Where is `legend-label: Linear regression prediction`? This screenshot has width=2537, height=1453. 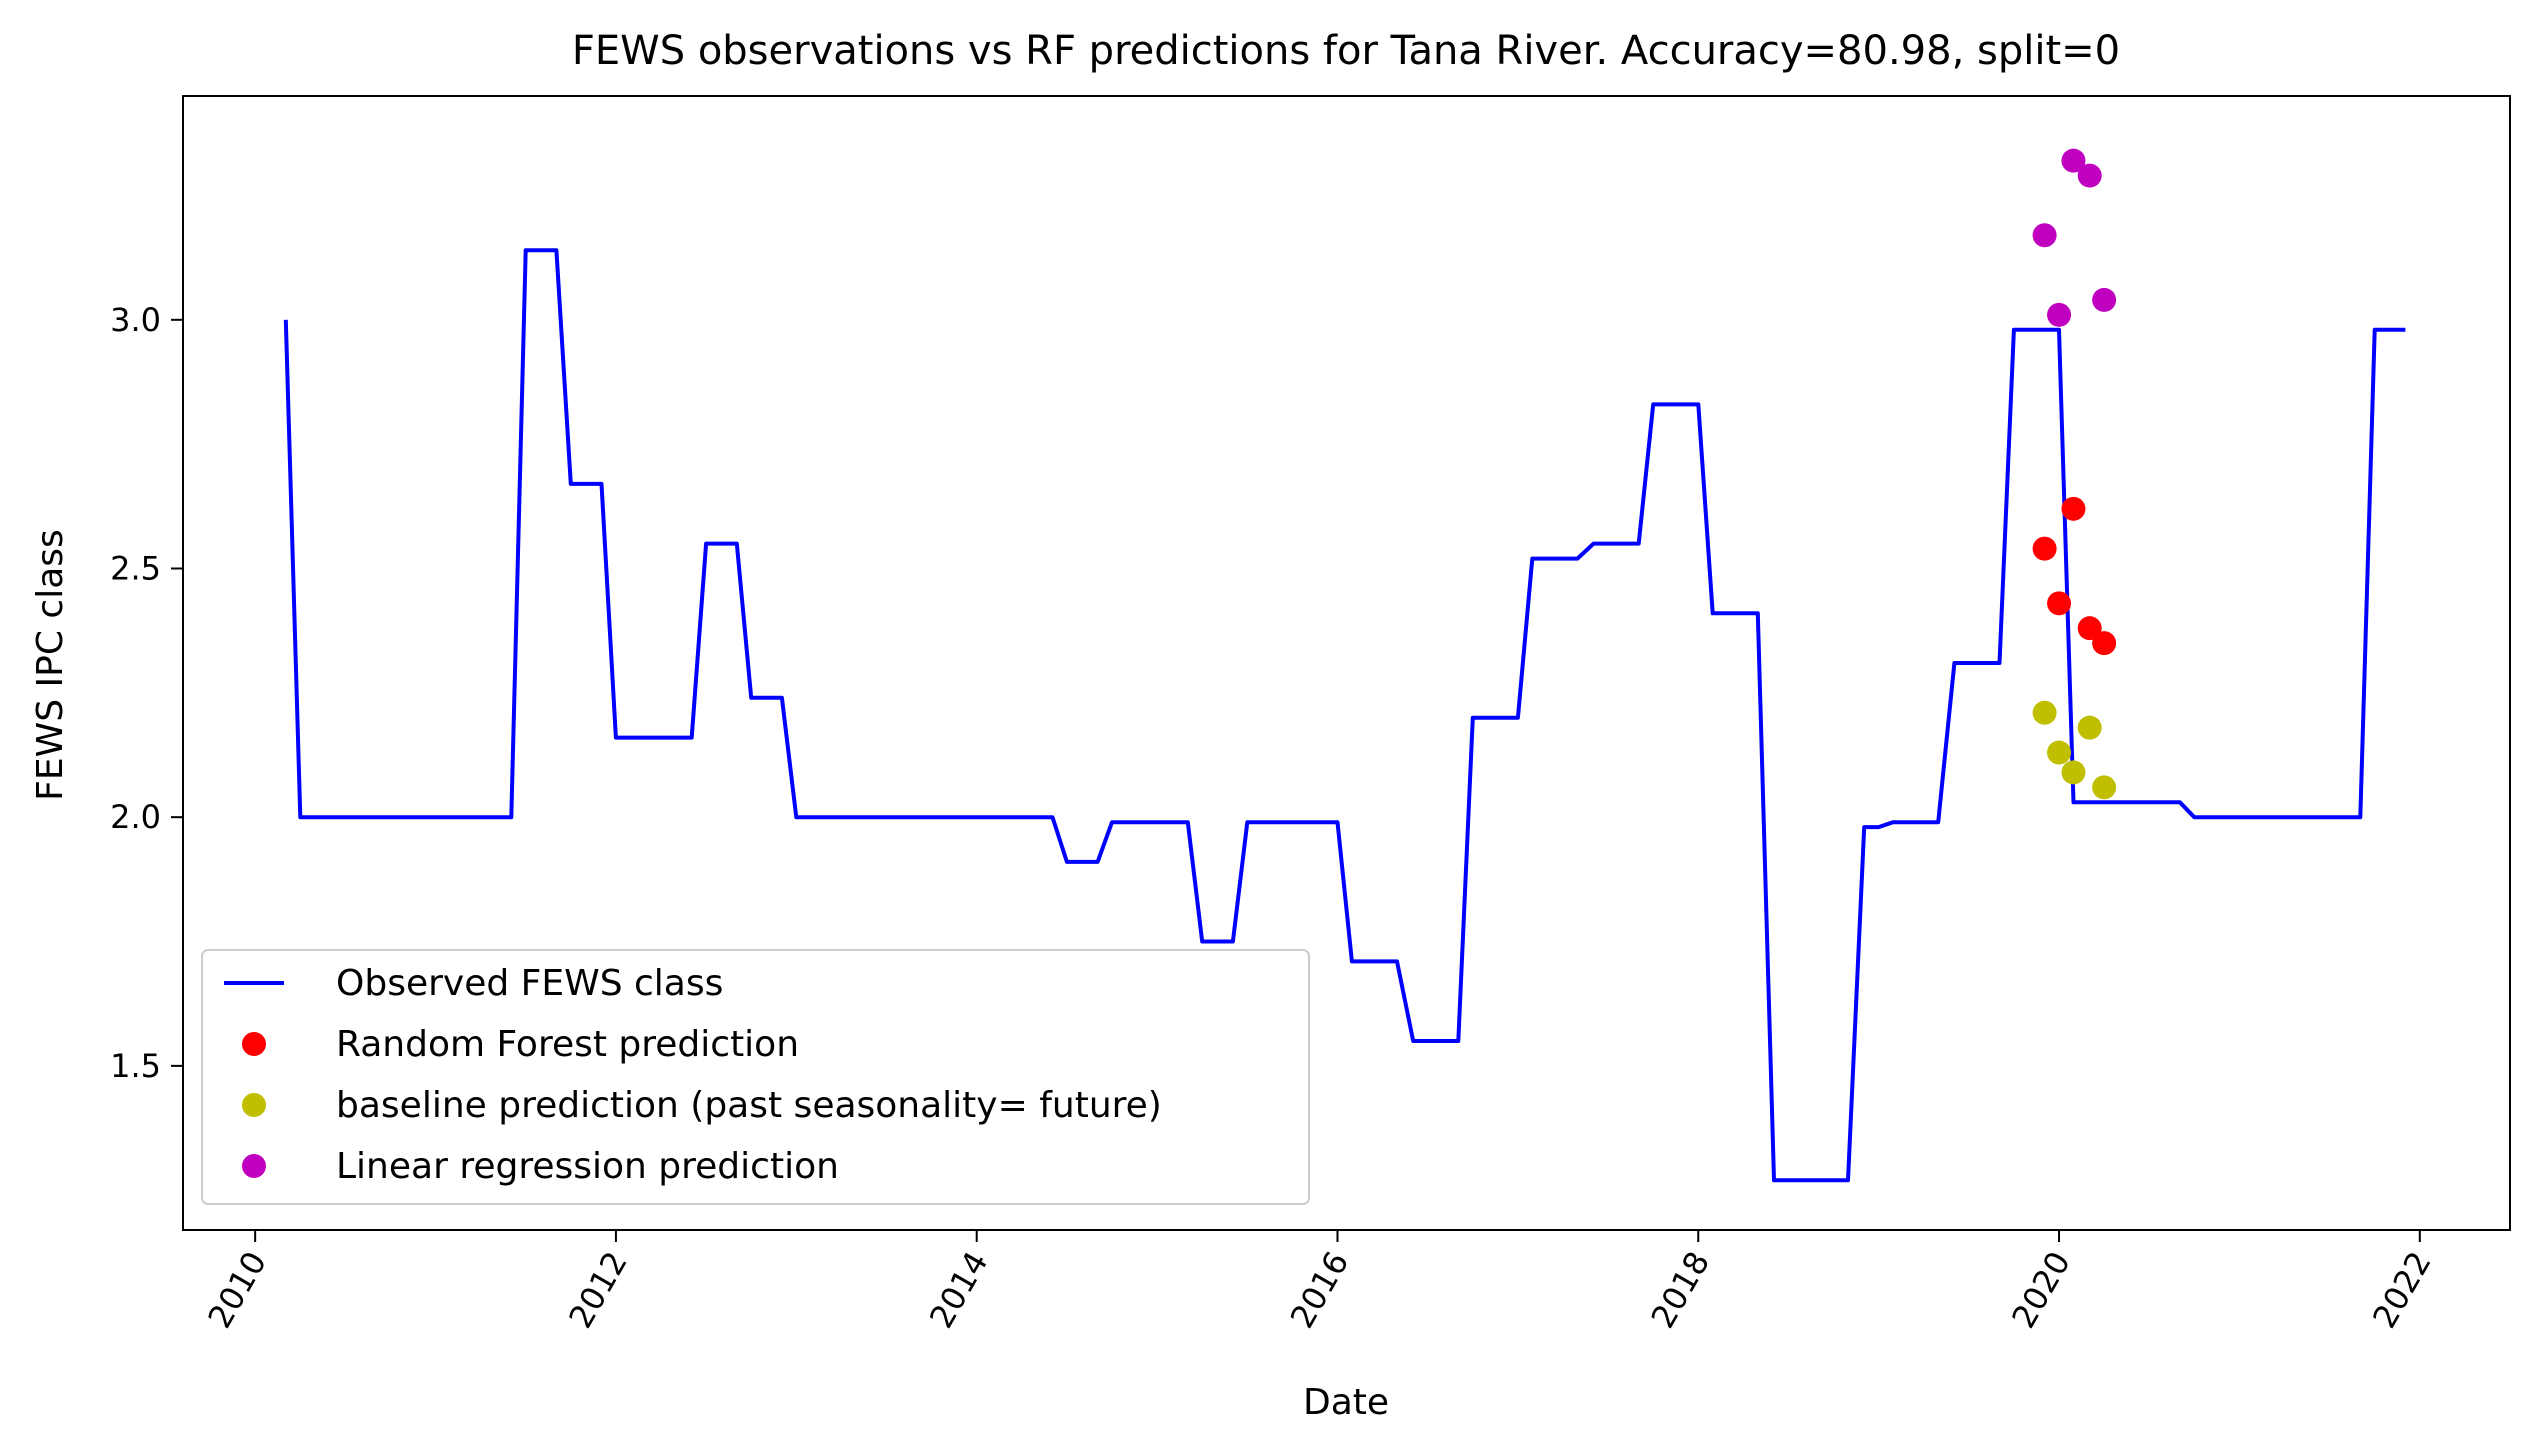 legend-label: Linear regression prediction is located at coordinates (587, 1166).